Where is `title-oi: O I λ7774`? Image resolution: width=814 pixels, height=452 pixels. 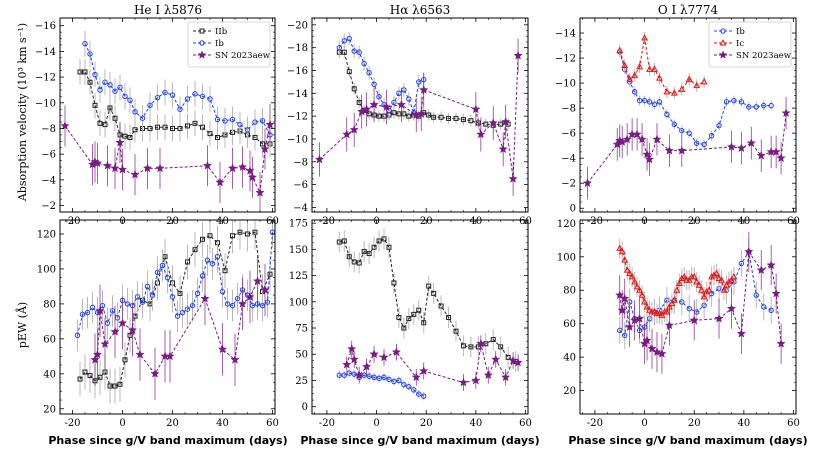 title-oi: O I λ7774 is located at coordinates (688, 10).